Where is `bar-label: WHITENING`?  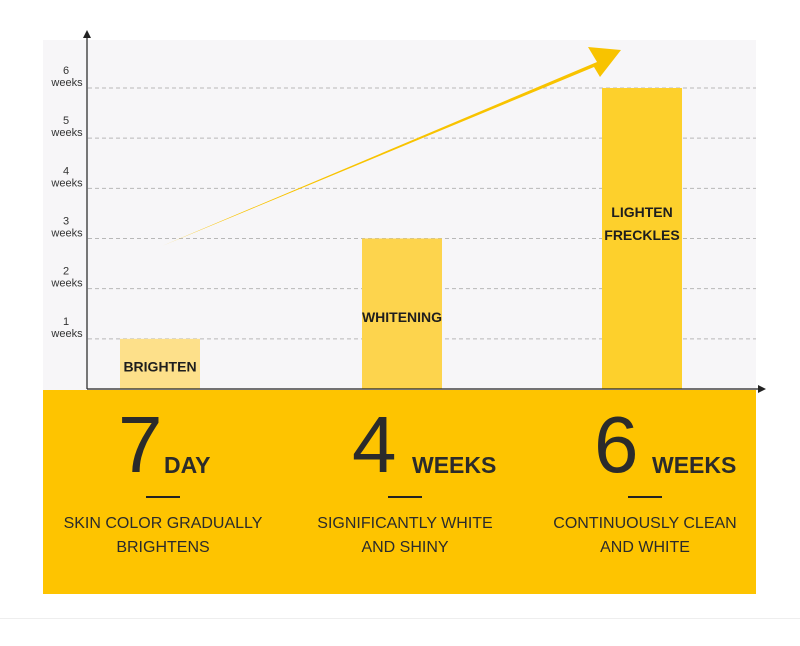 bar-label: WHITENING is located at coordinates (402, 317).